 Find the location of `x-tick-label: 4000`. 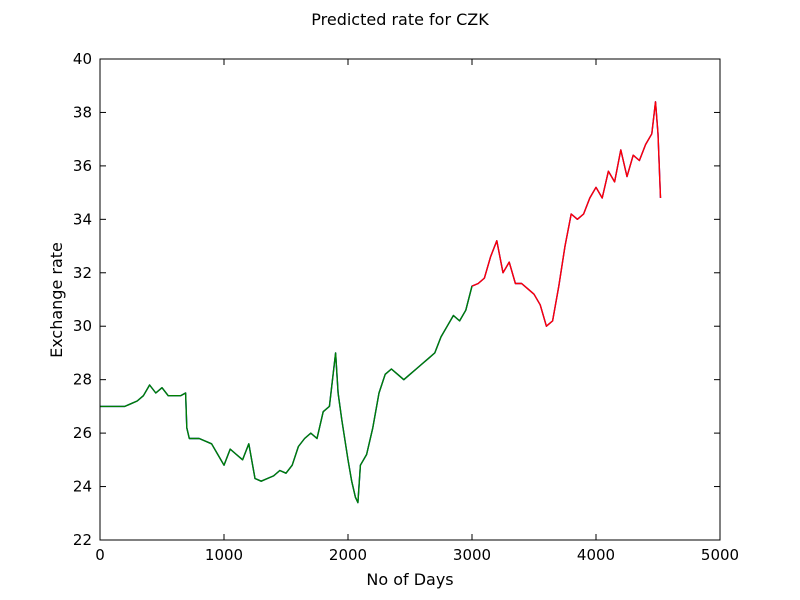

x-tick-label: 4000 is located at coordinates (596, 555).